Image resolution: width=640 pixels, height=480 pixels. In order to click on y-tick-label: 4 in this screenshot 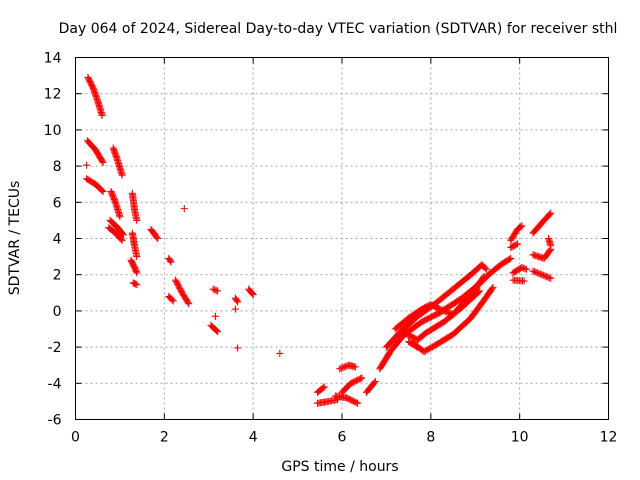, I will do `click(57, 240)`.